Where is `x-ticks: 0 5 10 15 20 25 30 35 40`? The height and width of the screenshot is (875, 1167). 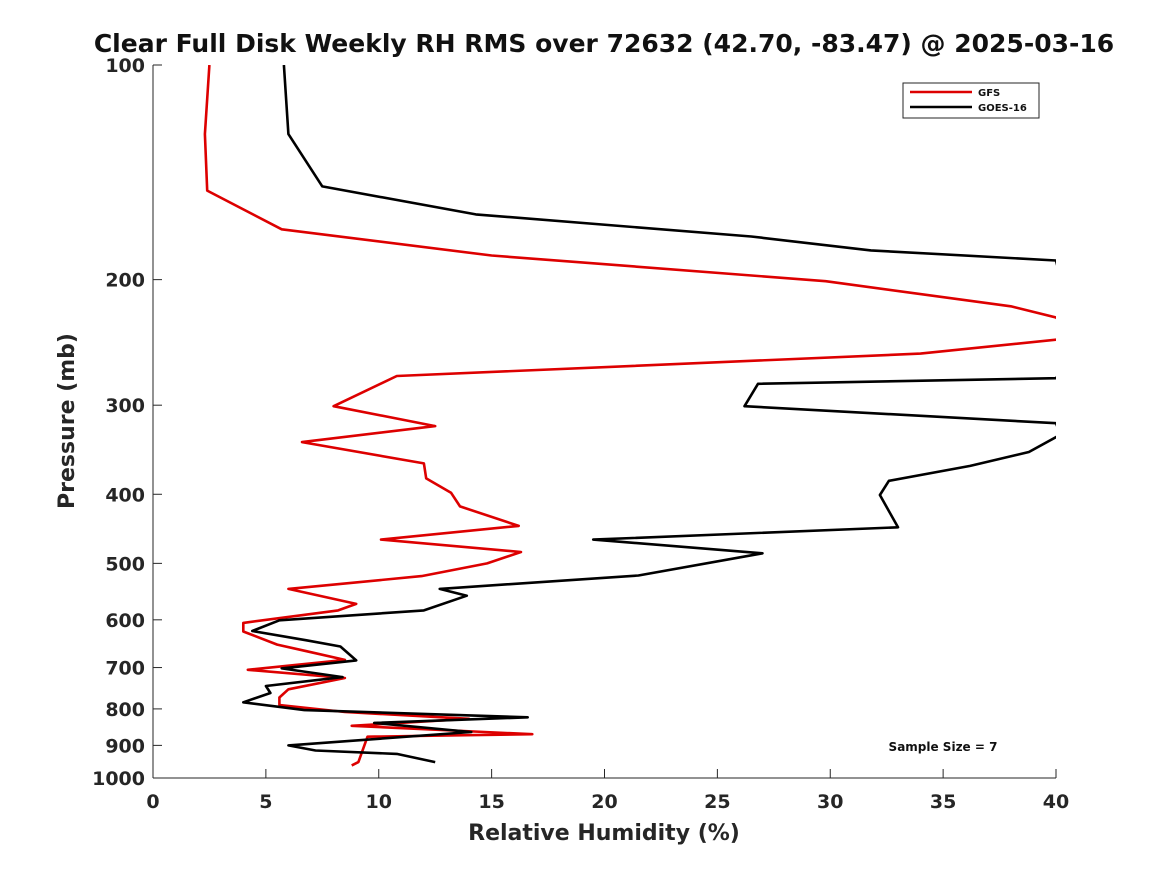 x-ticks: 0 5 10 15 20 25 30 35 40 is located at coordinates (607, 791).